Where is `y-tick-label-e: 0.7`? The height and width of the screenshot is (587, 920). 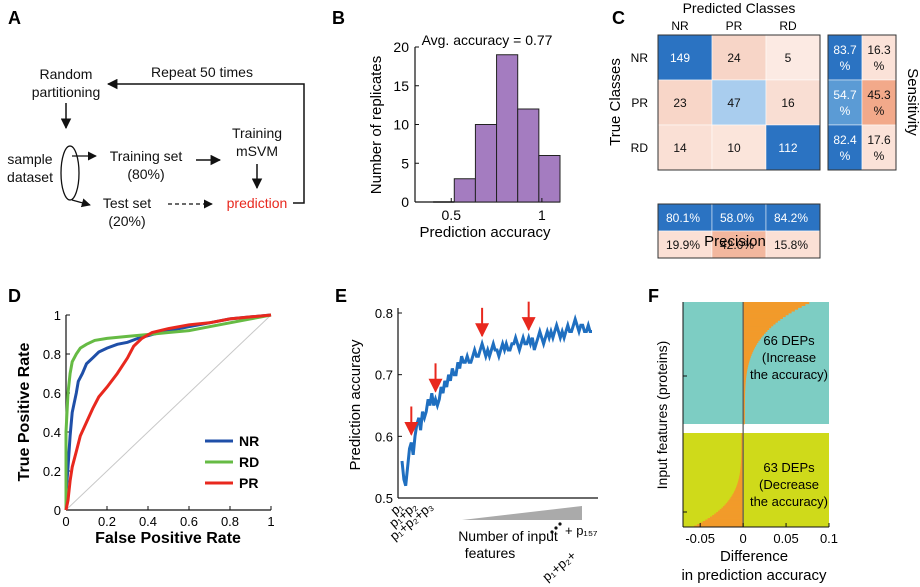 y-tick-label-e: 0.7 is located at coordinates (384, 375).